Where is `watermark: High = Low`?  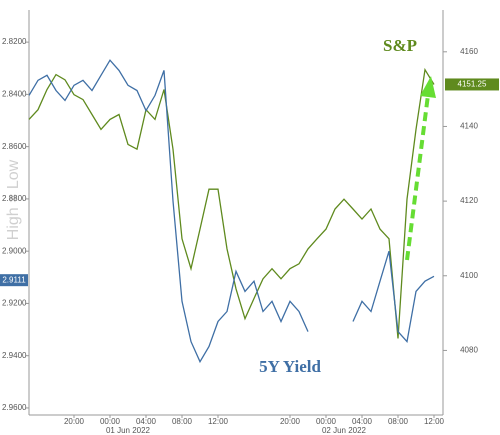 watermark: High = Low is located at coordinates (13, 199).